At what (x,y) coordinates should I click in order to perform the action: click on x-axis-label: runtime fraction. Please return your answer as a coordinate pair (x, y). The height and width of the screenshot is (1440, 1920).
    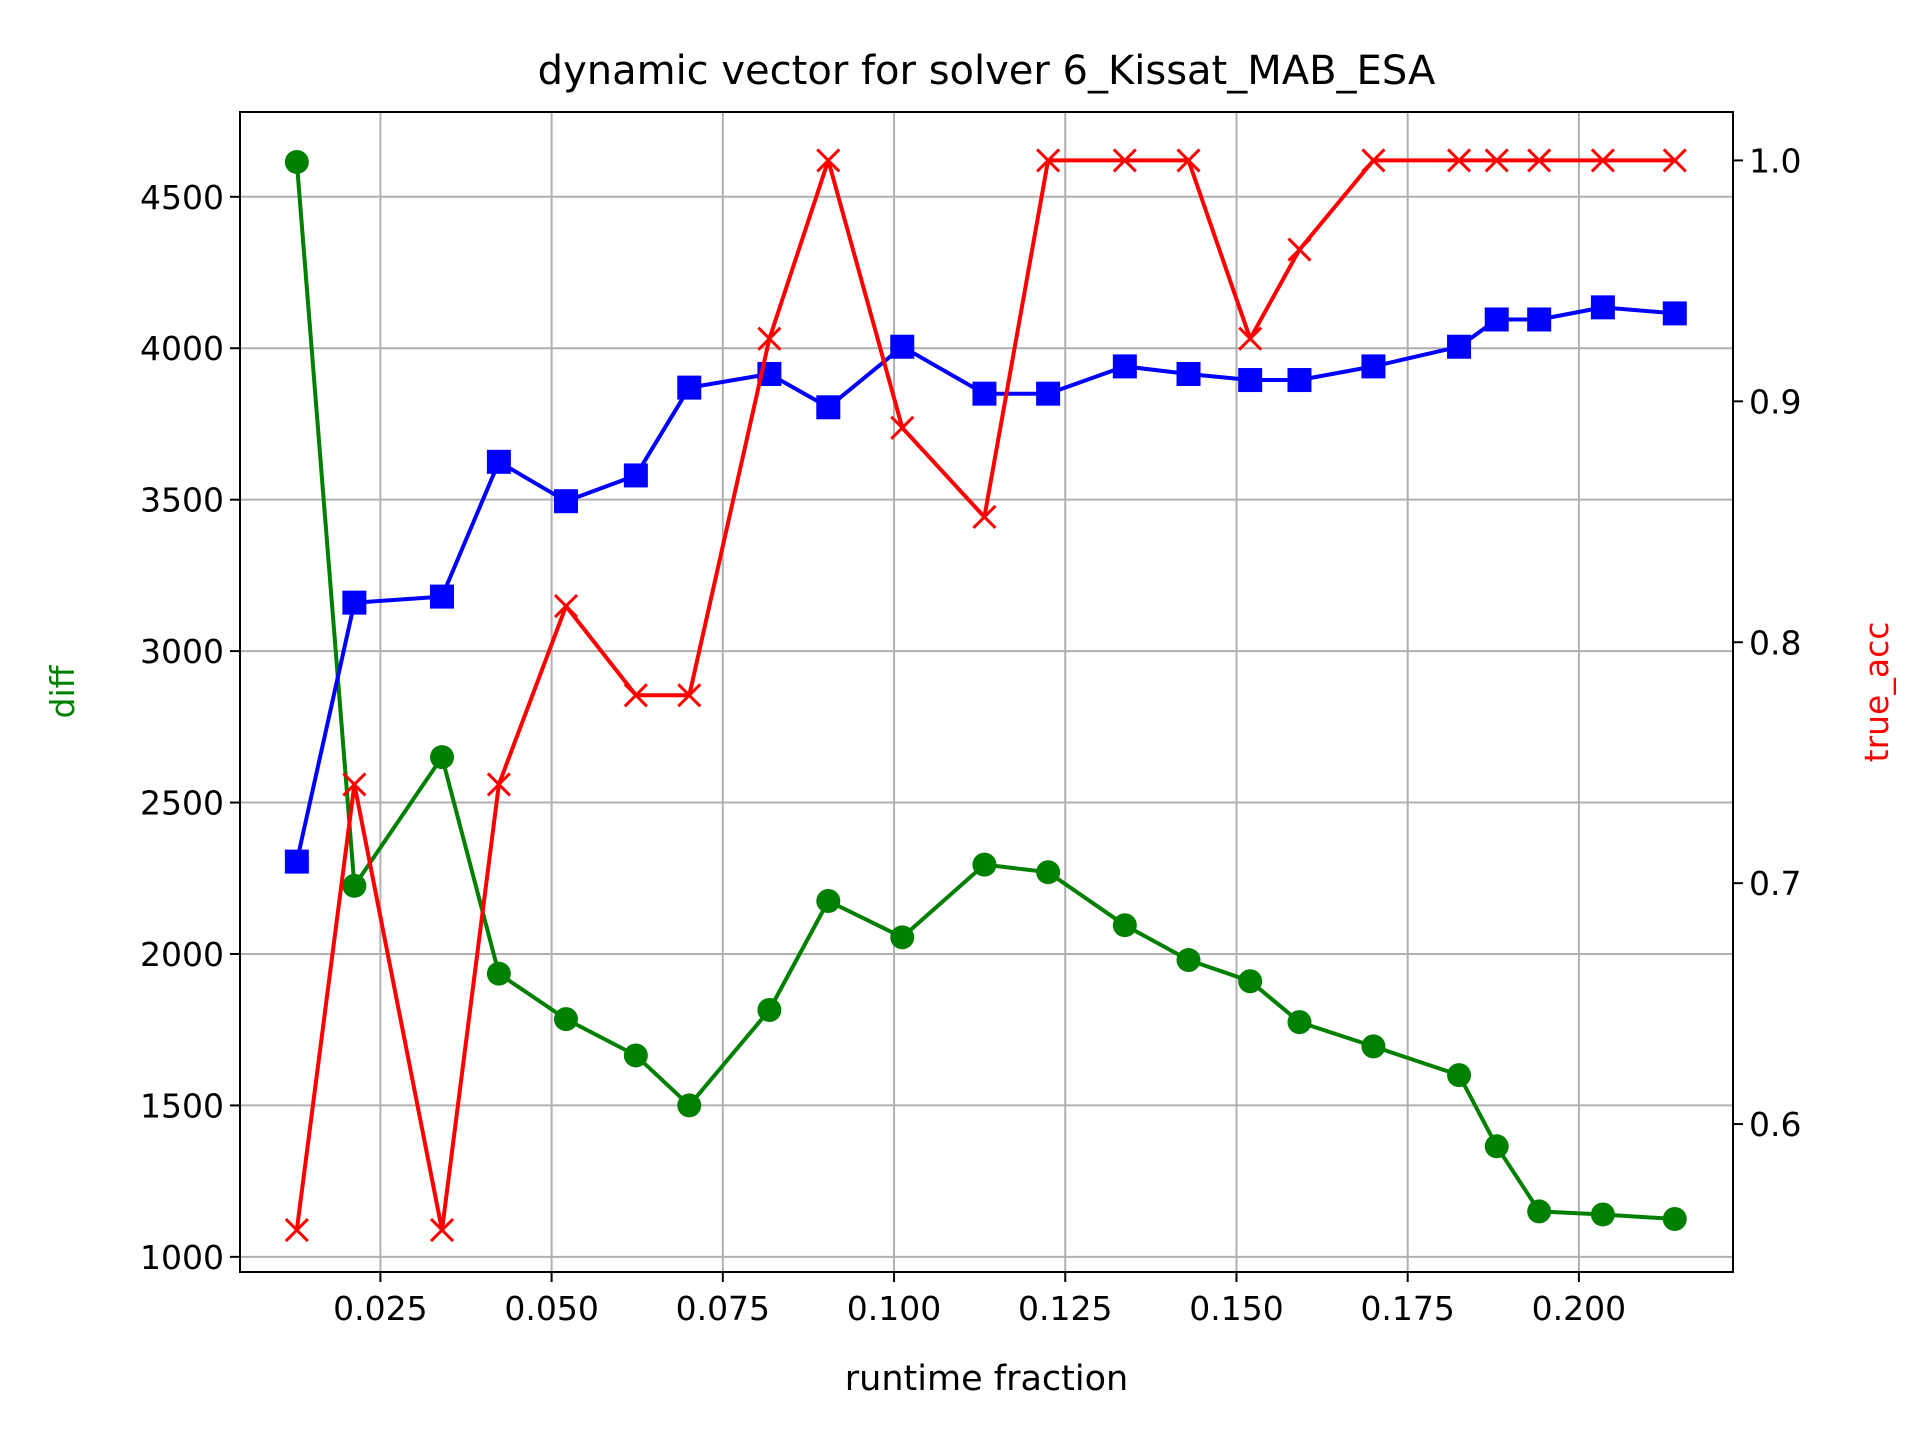
    Looking at the image, I should click on (986, 1379).